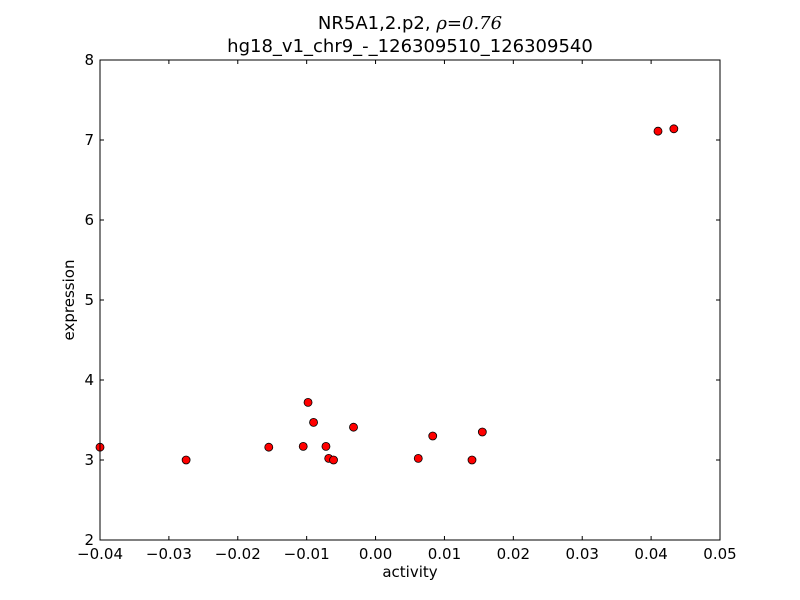 The width and height of the screenshot is (800, 600). I want to click on chart-title-line1: NR5A1,2.p2, ρ=0.76, so click(410, 23).